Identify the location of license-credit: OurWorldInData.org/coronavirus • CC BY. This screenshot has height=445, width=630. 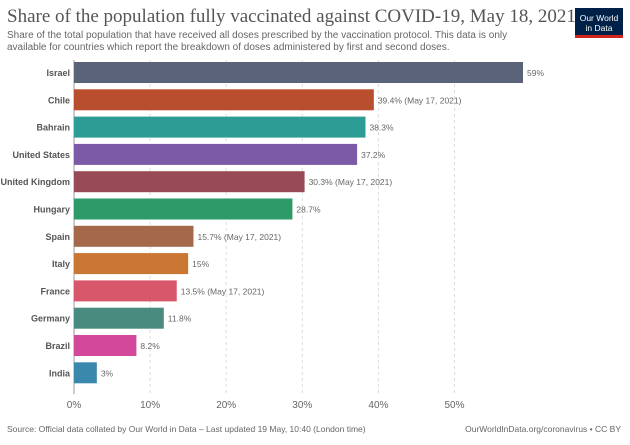
(543, 429).